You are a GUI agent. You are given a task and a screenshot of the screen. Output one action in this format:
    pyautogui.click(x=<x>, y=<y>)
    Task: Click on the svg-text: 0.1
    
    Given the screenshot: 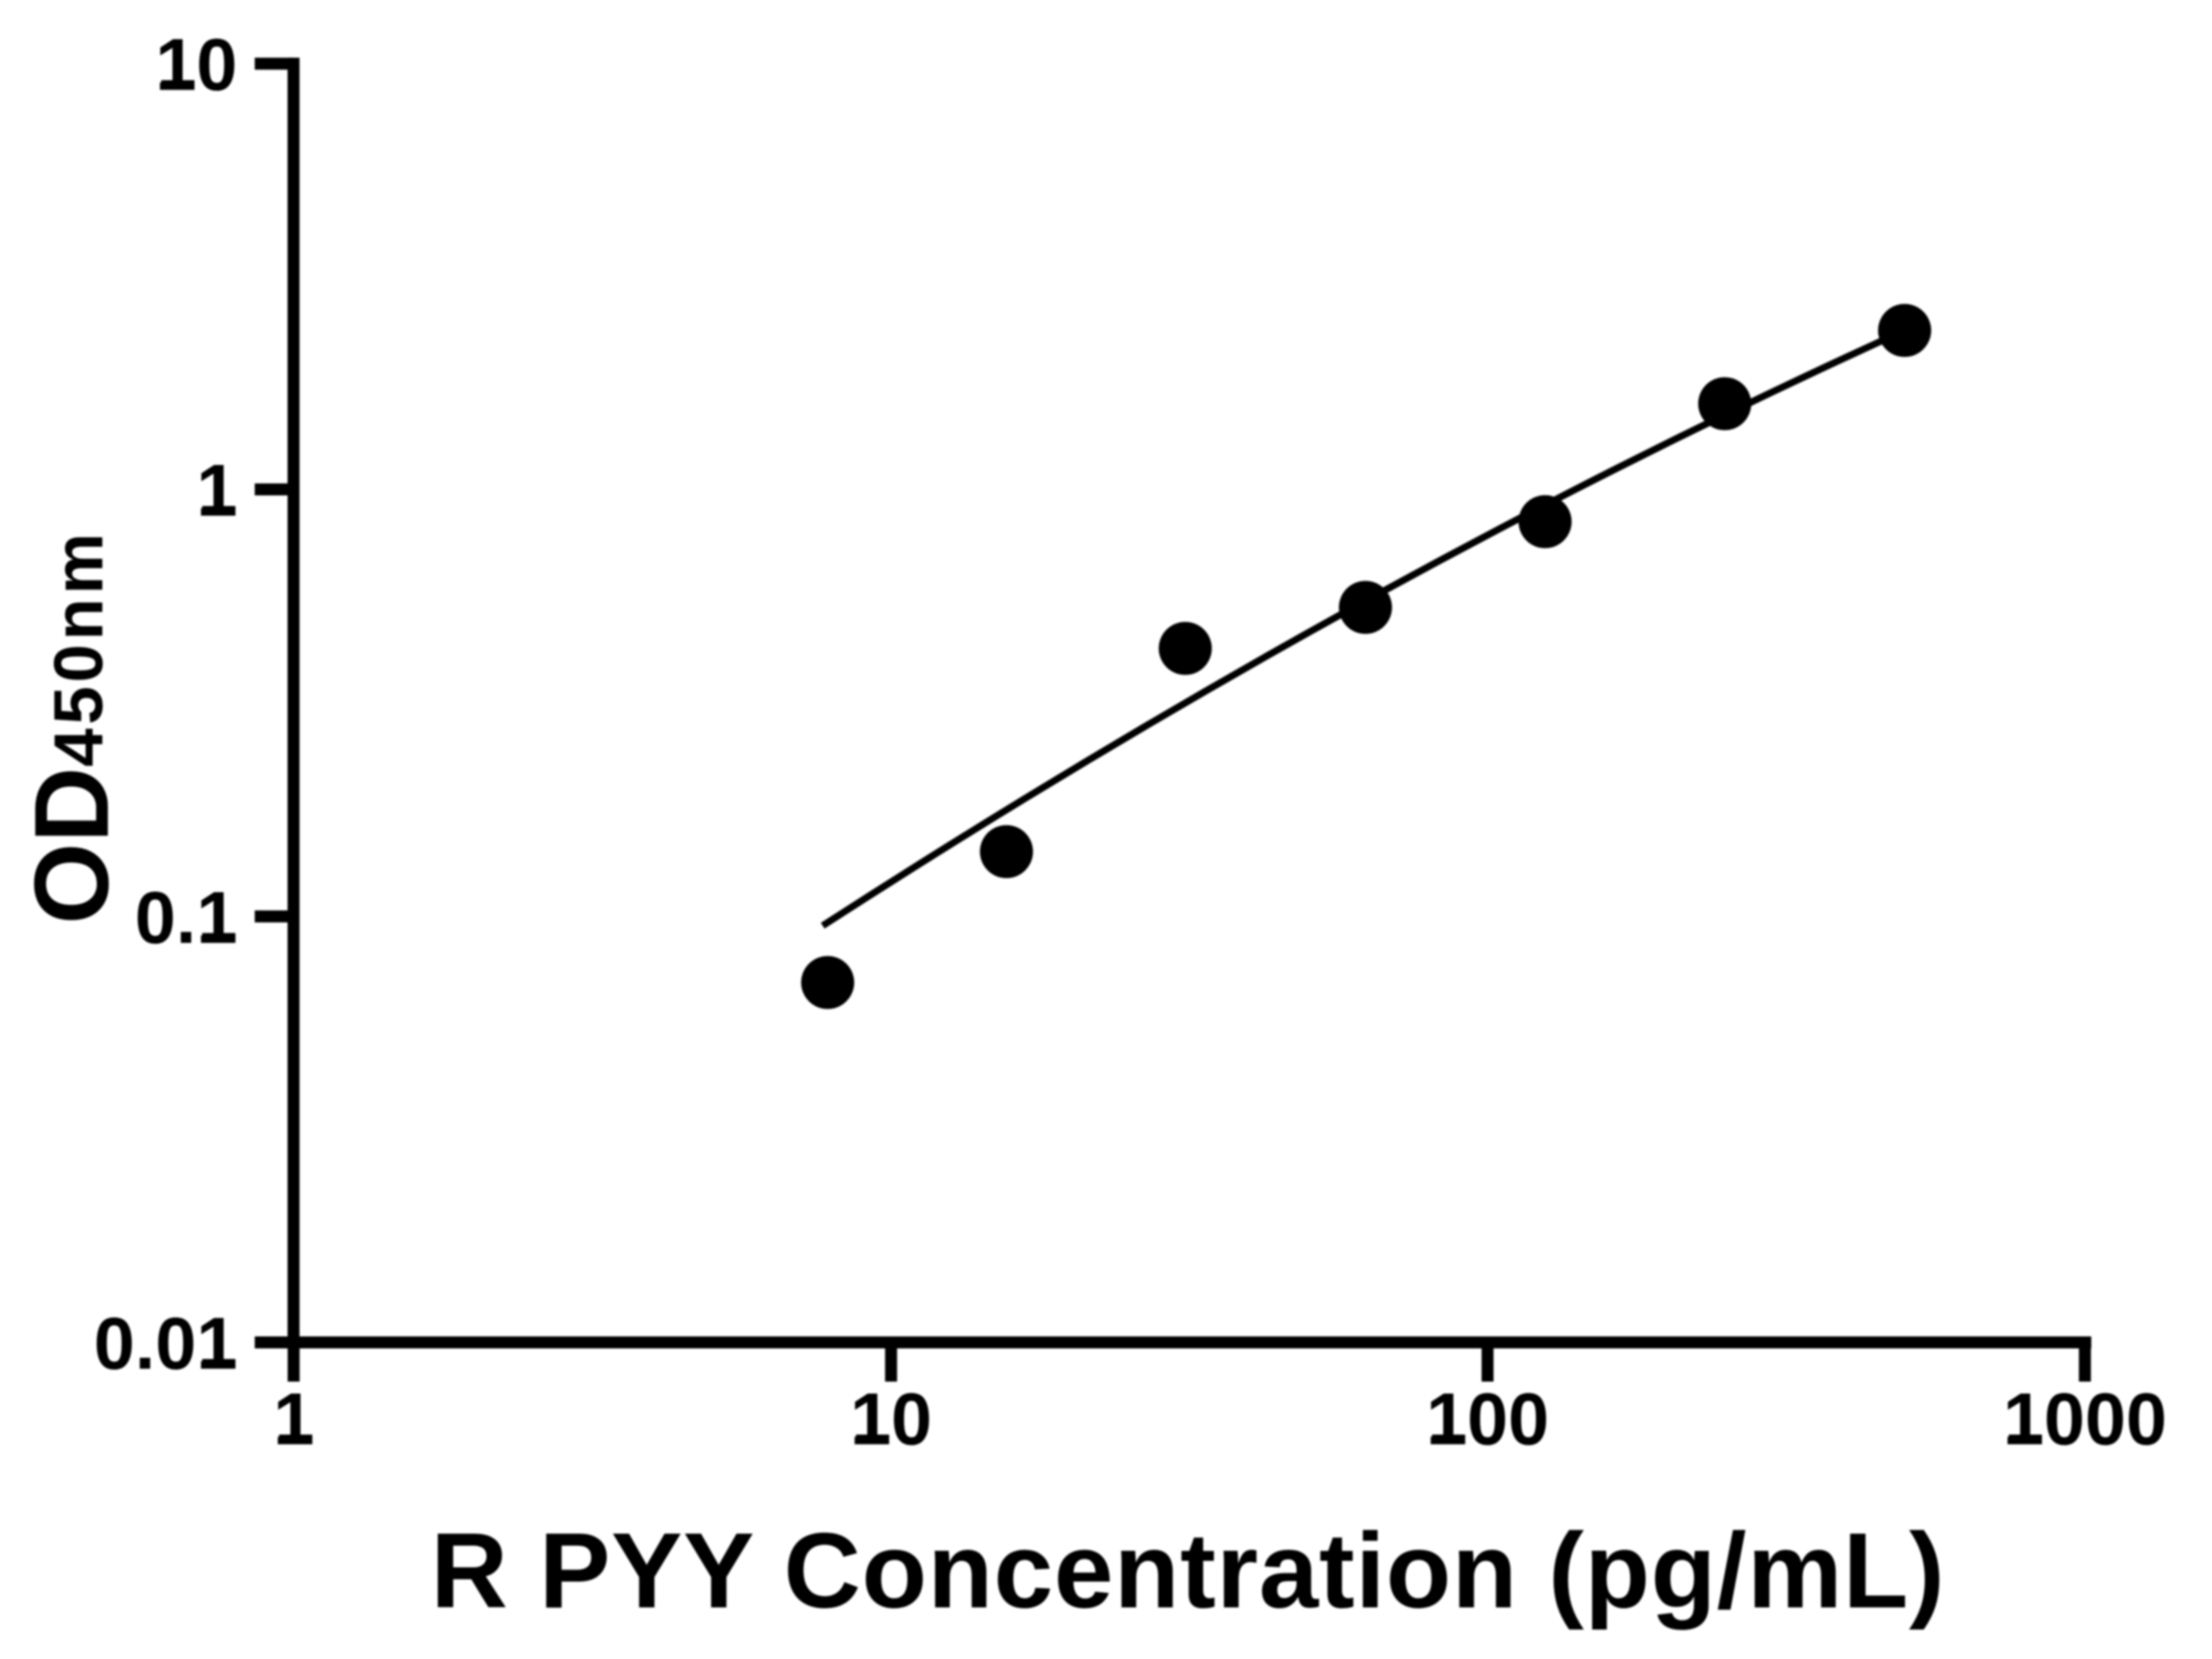 What is the action you would take?
    pyautogui.click(x=186, y=918)
    